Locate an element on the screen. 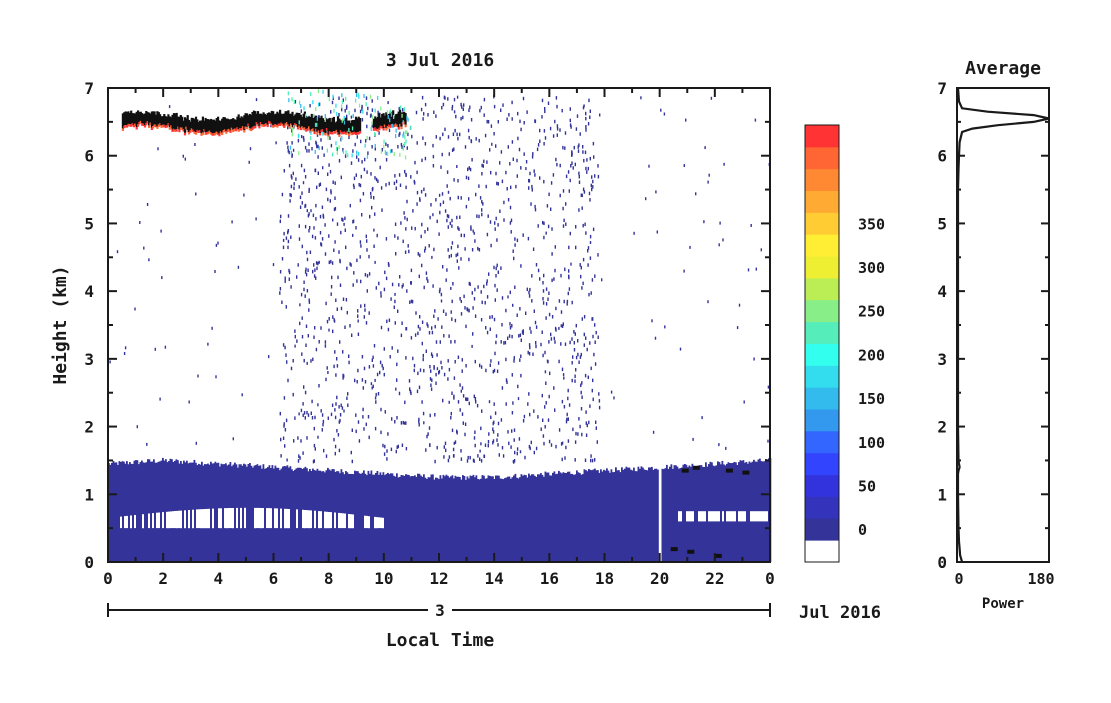 Image resolution: width=1111 pixels, height=703 pixels. average-y-tick-label: 1 is located at coordinates (942, 494).